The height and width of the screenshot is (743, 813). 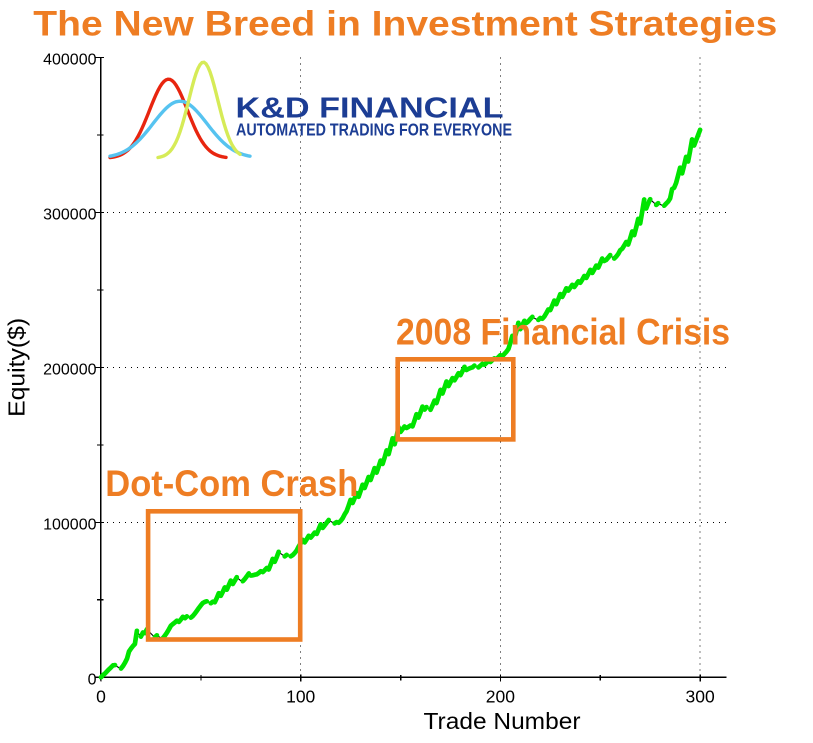 I want to click on svg-text: 200, so click(x=500, y=697).